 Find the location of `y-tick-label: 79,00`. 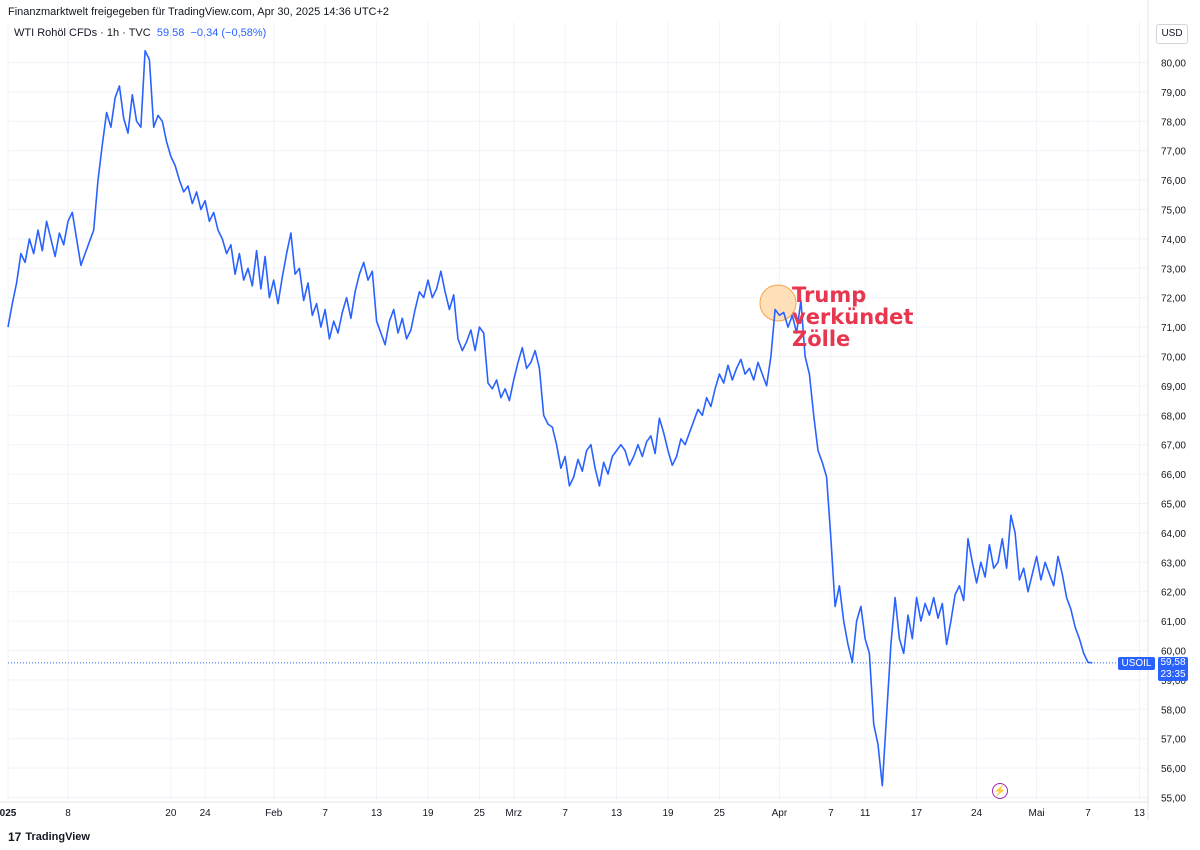

y-tick-label: 79,00 is located at coordinates (1173, 93).